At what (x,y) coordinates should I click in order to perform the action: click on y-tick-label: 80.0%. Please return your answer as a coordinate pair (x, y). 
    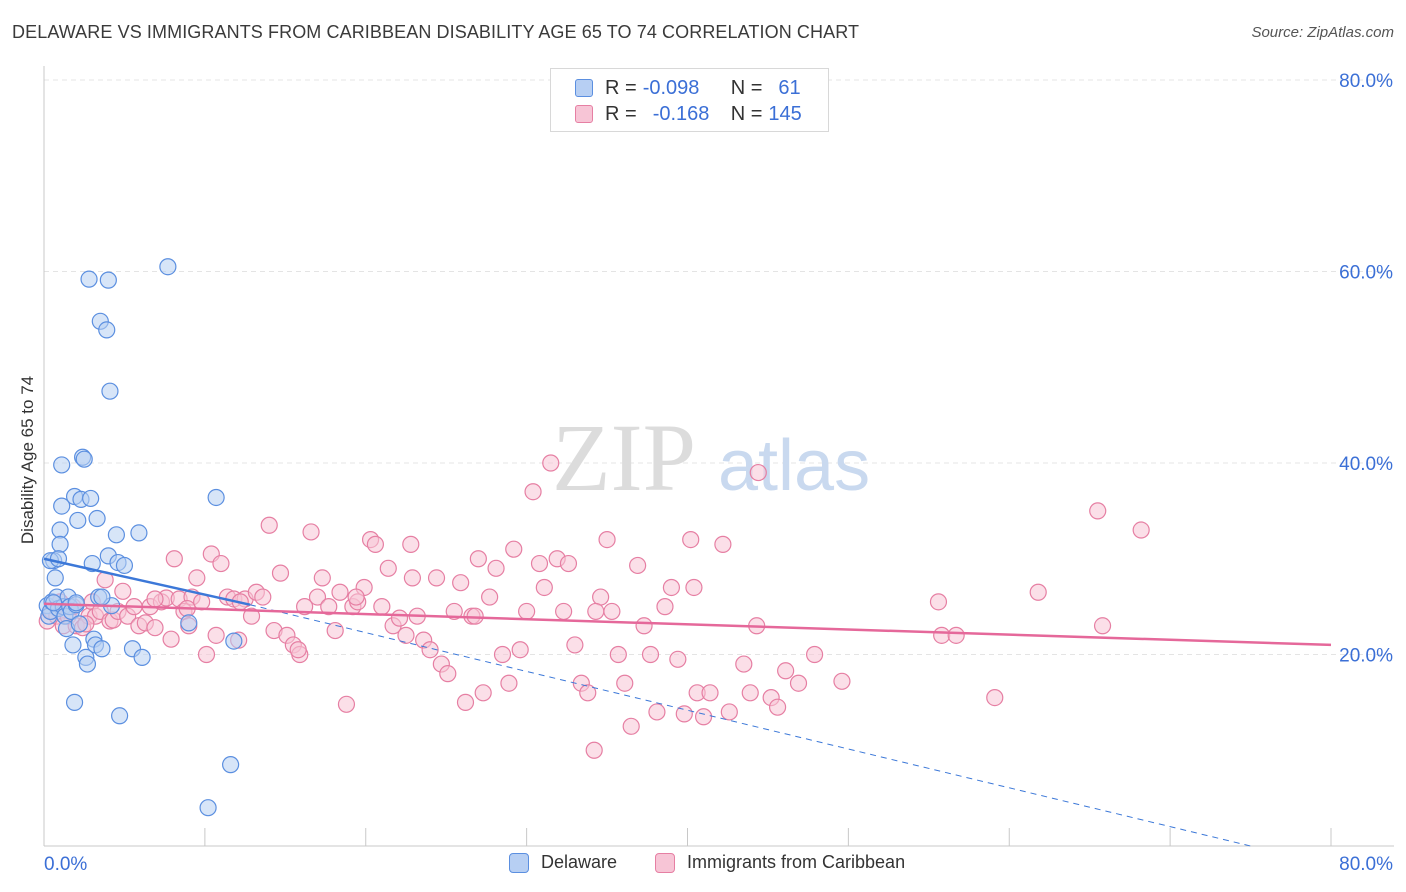
    Looking at the image, I should click on (1366, 81).